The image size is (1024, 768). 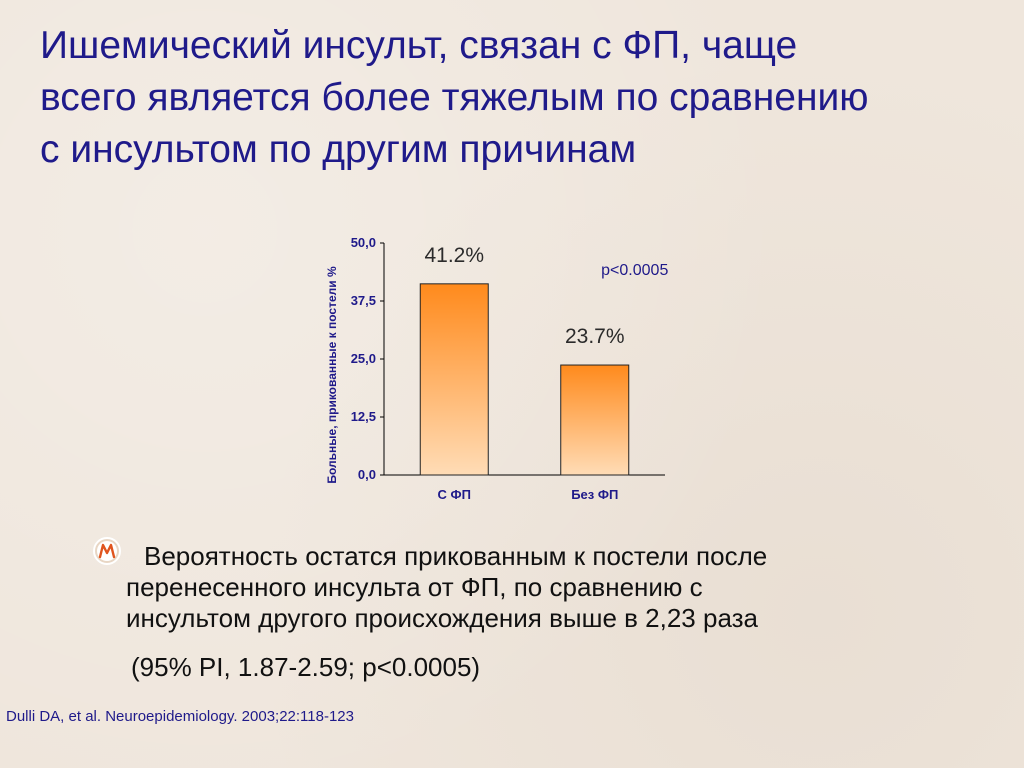 What do you see at coordinates (107, 551) in the screenshot?
I see `m-logo-bullet-icon` at bounding box center [107, 551].